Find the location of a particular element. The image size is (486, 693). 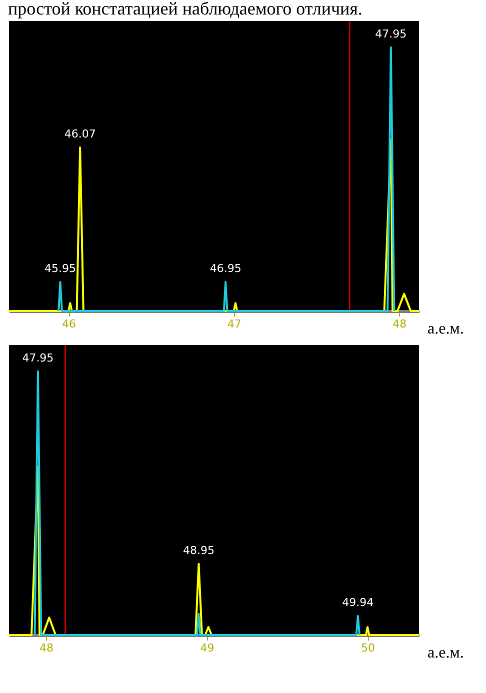

annotation: 48.95 is located at coordinates (198, 550).